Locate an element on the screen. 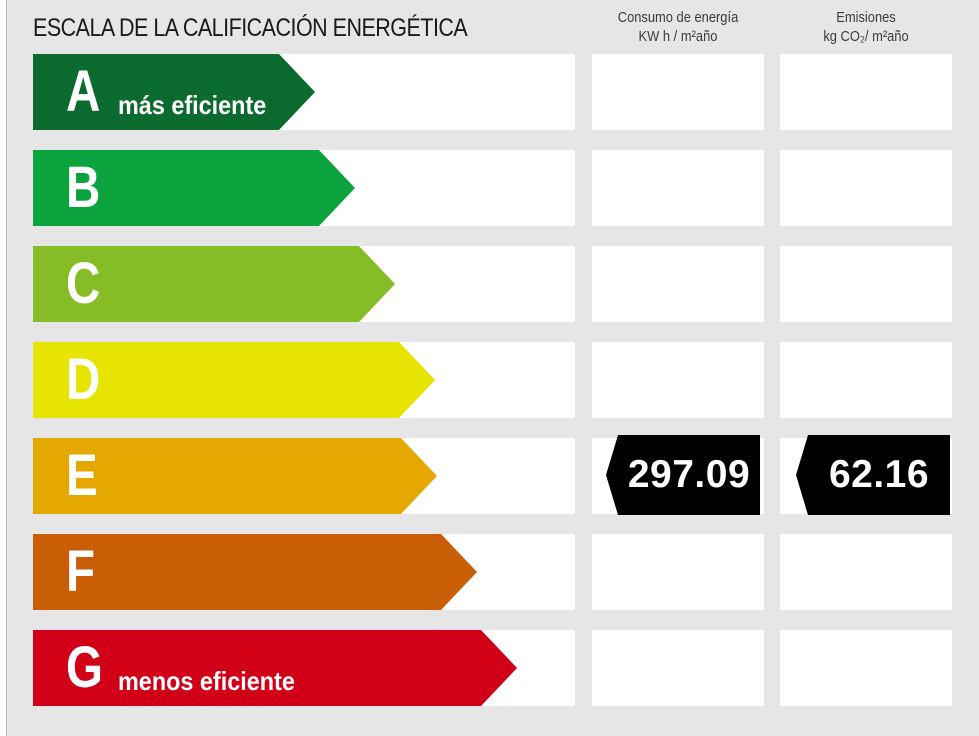 Image resolution: width=979 pixels, height=736 pixels. emissions-column-header: Emisiones kg CO₂/ m²año is located at coordinates (866, 27).